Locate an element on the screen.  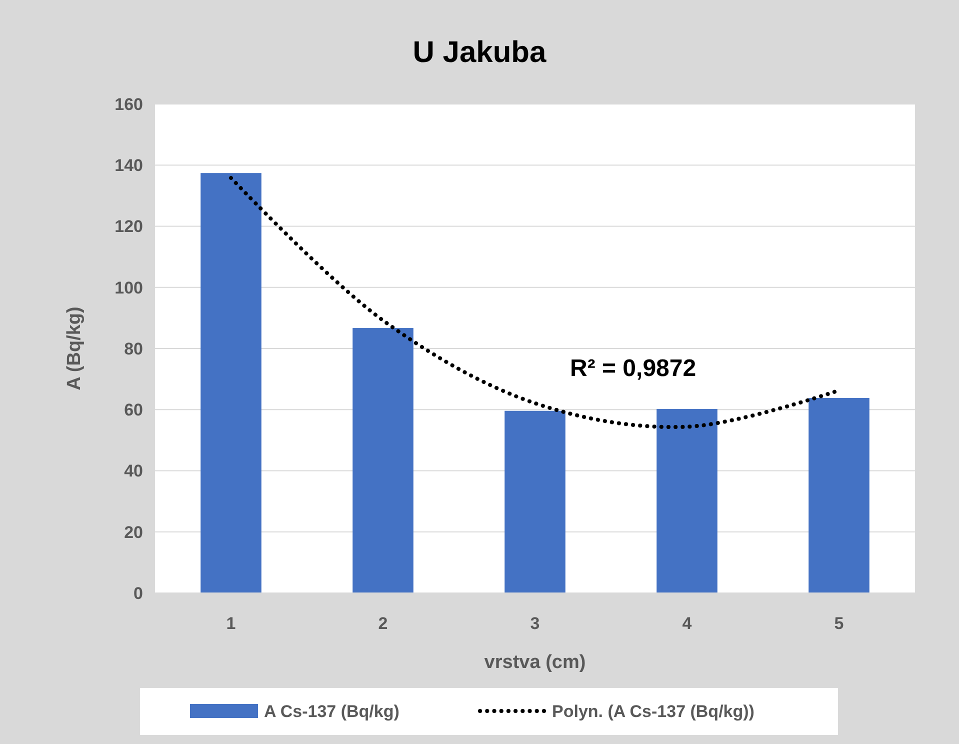
x-tick-label: 3 is located at coordinates (535, 623).